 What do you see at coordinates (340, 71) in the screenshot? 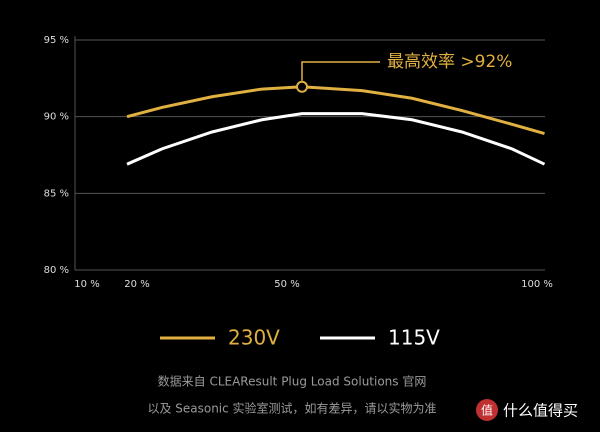
I see `annotation-leader` at bounding box center [340, 71].